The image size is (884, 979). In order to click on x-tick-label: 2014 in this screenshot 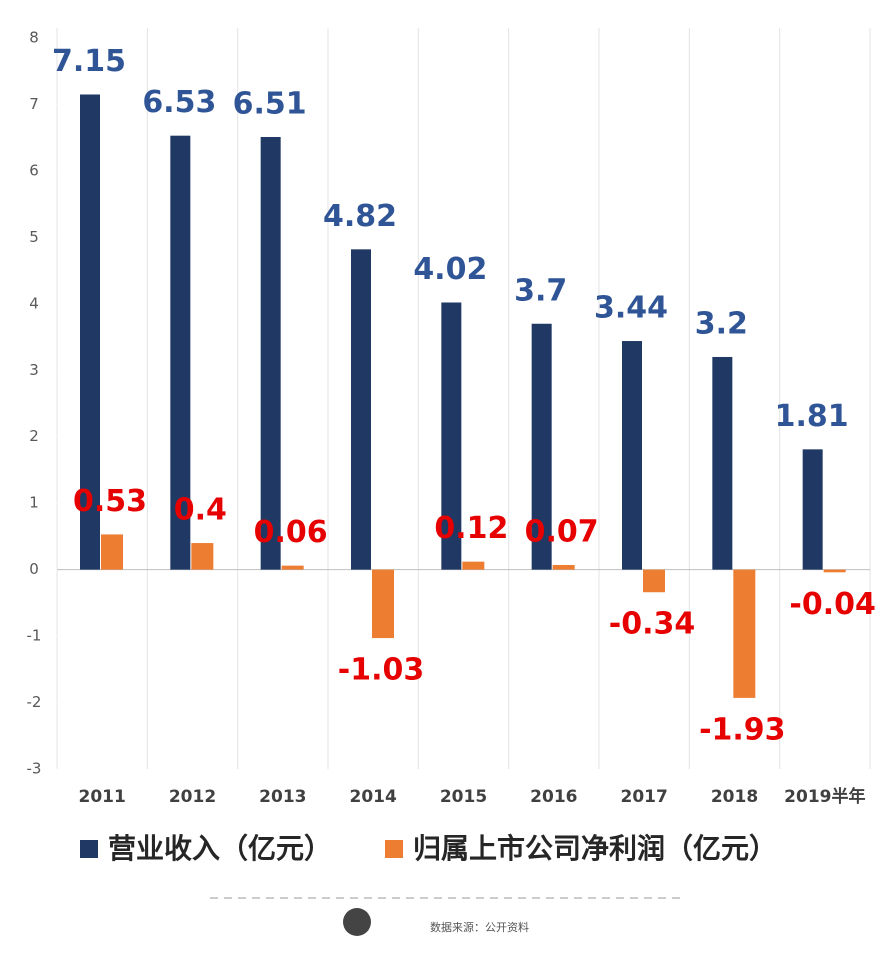, I will do `click(373, 797)`.